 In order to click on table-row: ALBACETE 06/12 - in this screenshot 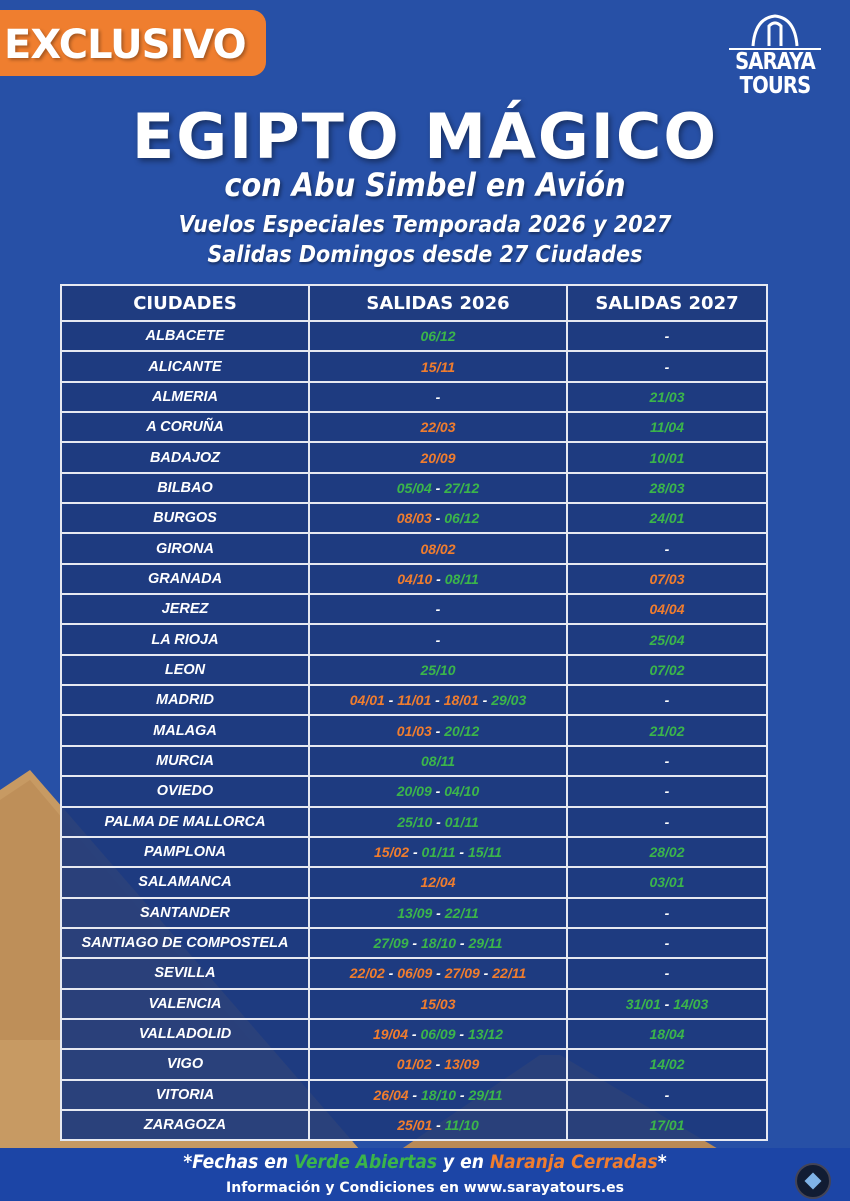, I will do `click(414, 336)`.